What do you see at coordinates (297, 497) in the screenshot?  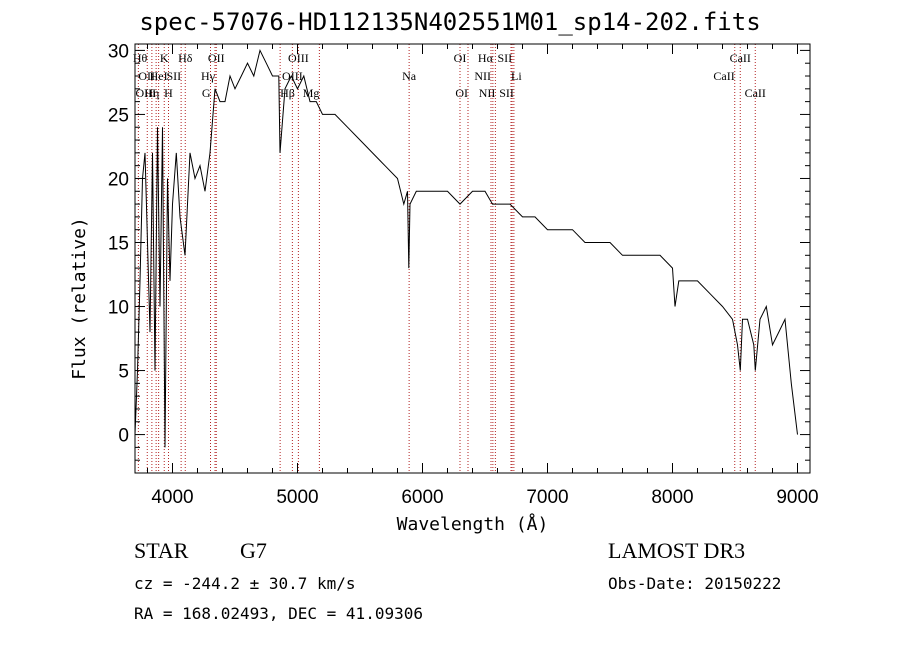 I see `x-tick-label: 5000` at bounding box center [297, 497].